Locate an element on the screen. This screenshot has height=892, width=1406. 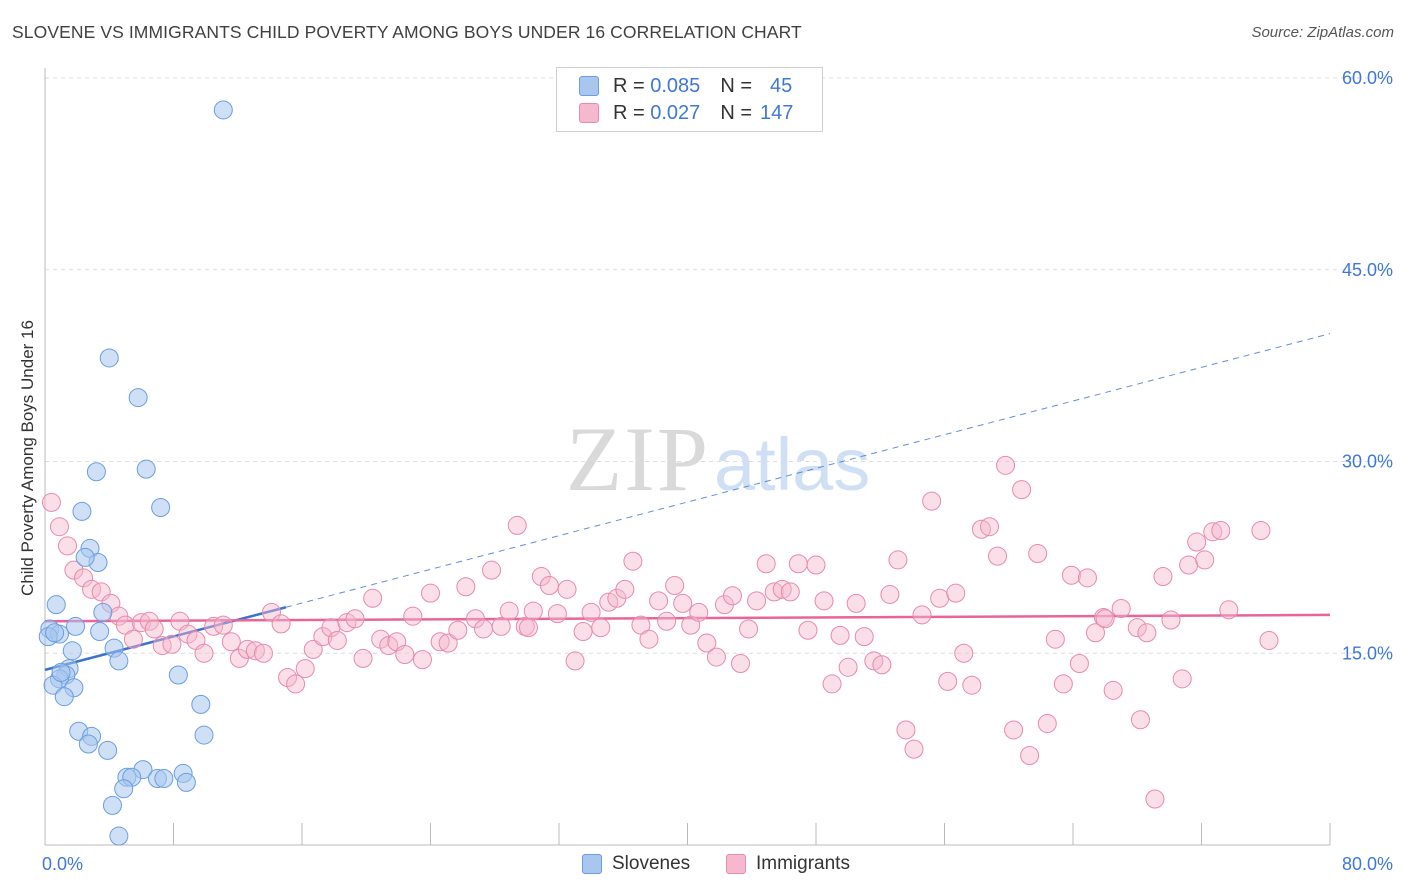
legend-item-immigrants: Immigrants is located at coordinates (788, 864).